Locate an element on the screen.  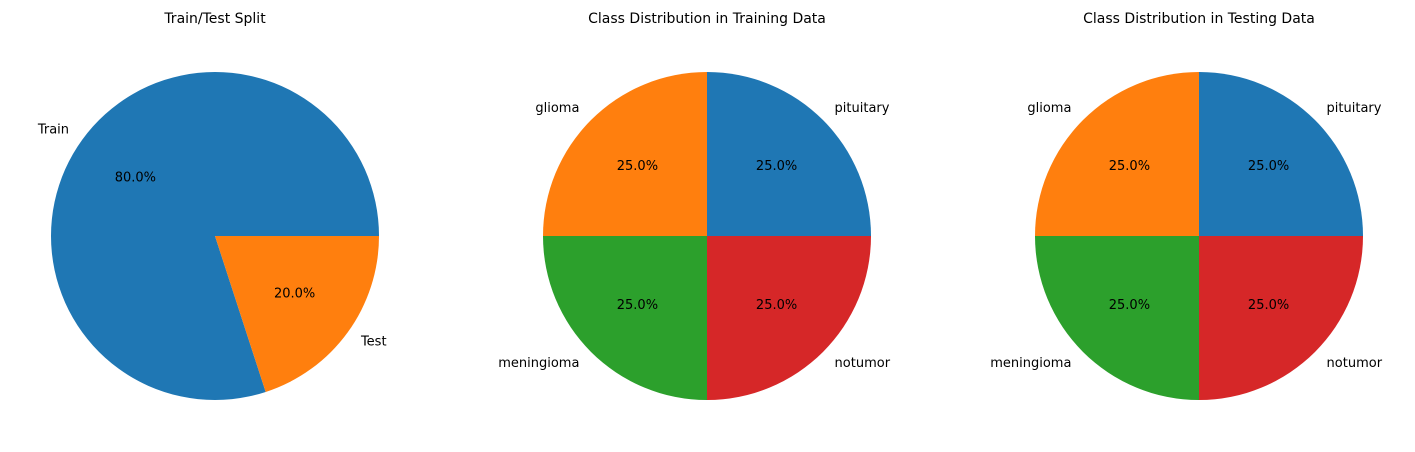
chart-title: Train/Test Split is located at coordinates (214, 19).